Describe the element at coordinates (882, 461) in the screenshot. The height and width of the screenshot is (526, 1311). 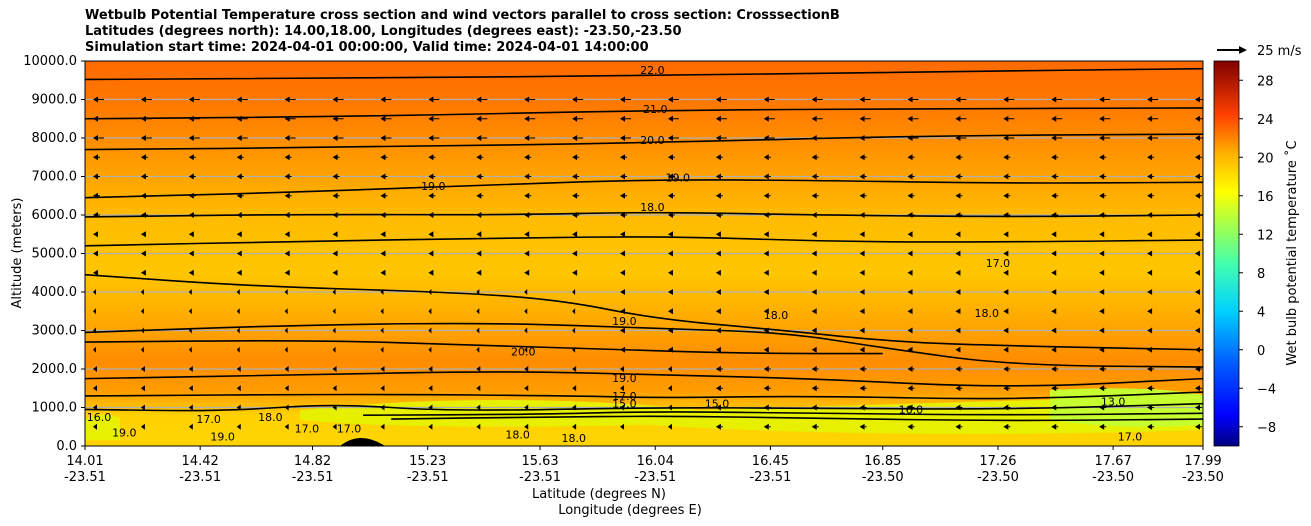
I see `x-tick-lat-7: 16.85` at that location.